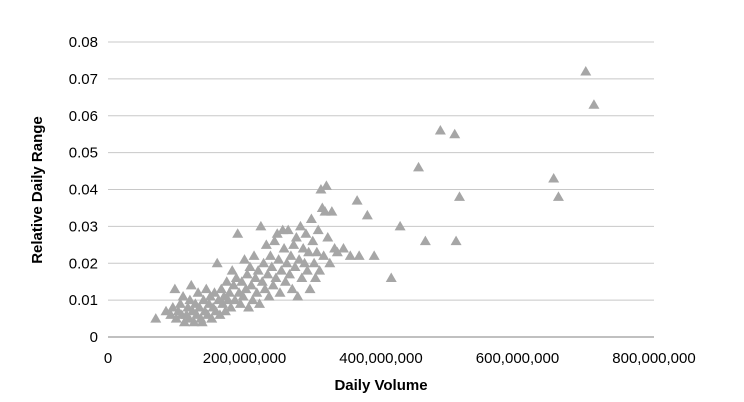 This screenshot has width=744, height=402. I want to click on y-tick-labels: 0 0.01 0.02 0.03 0.04 0.05 0.06 0.07 0.08, so click(83, 190).